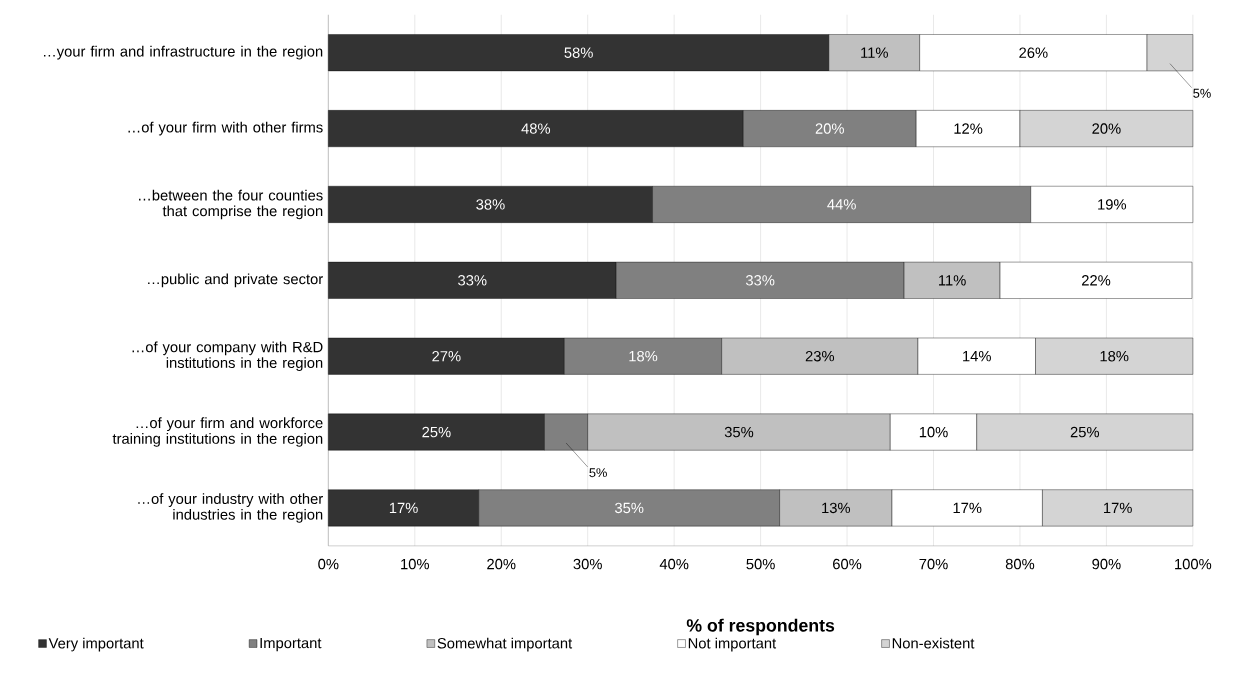 The height and width of the screenshot is (680, 1244). What do you see at coordinates (968, 128) in the screenshot?
I see `data-label: 12%` at bounding box center [968, 128].